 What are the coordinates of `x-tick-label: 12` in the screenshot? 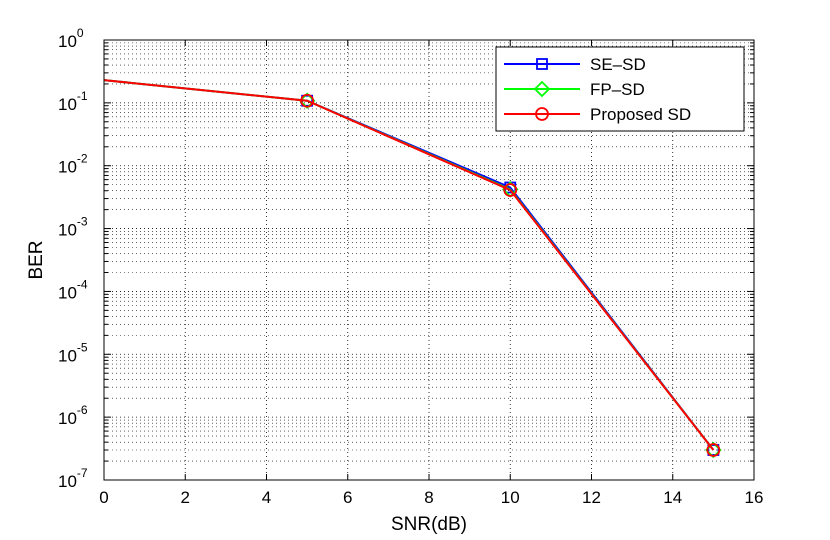 It's located at (591, 497).